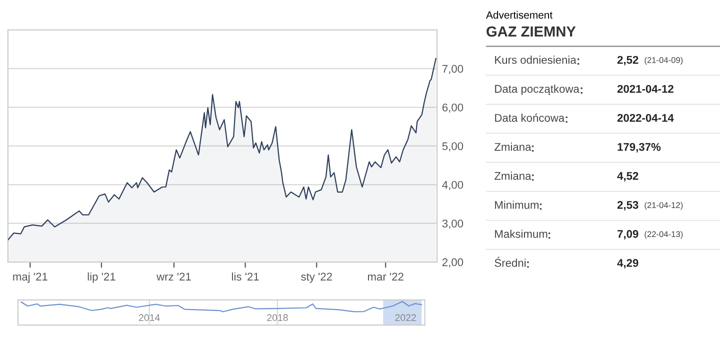 The image size is (720, 348). I want to click on x-tick-label: lip '21, so click(102, 277).